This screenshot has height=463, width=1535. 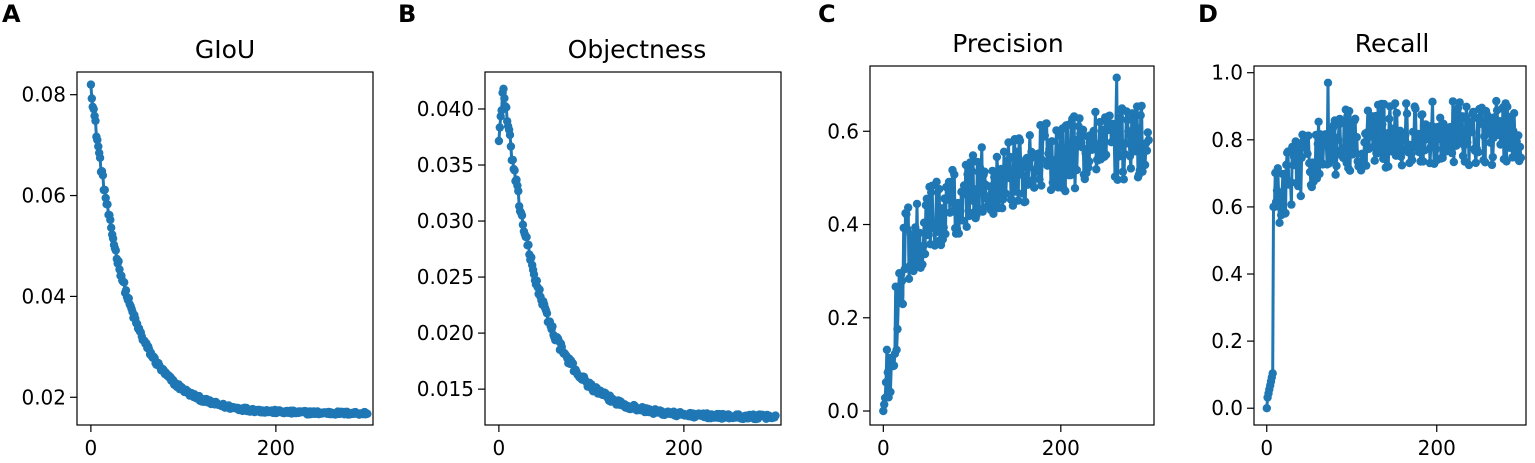 What do you see at coordinates (407, 14) in the screenshot?
I see `panel-letter: B` at bounding box center [407, 14].